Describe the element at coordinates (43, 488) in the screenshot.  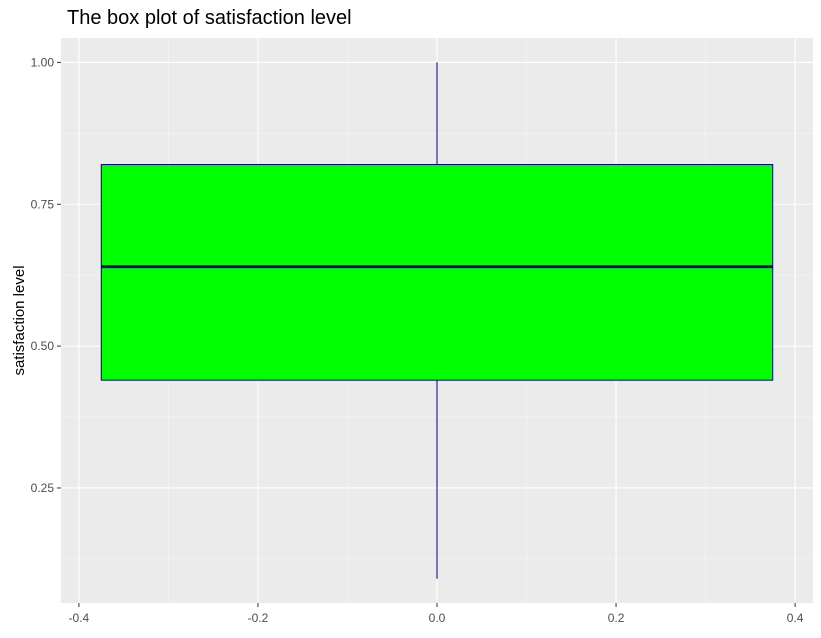
I see `y-tick-label: 0.25` at that location.